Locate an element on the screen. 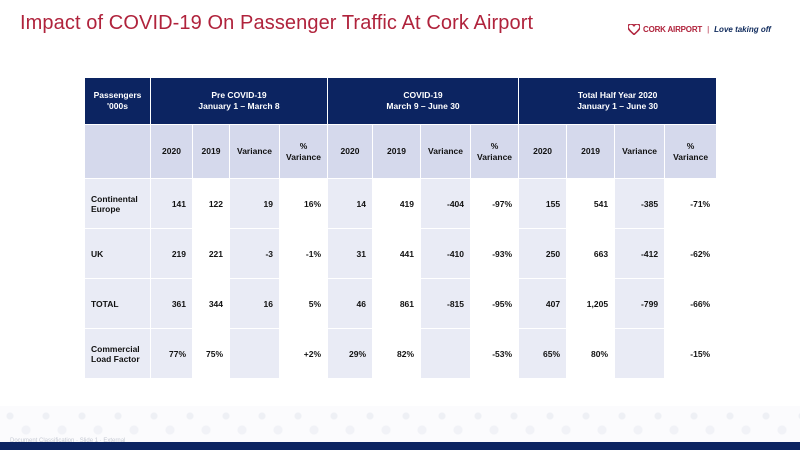 Image resolution: width=800 pixels, height=450 pixels. table-cell: 77% is located at coordinates (171, 353).